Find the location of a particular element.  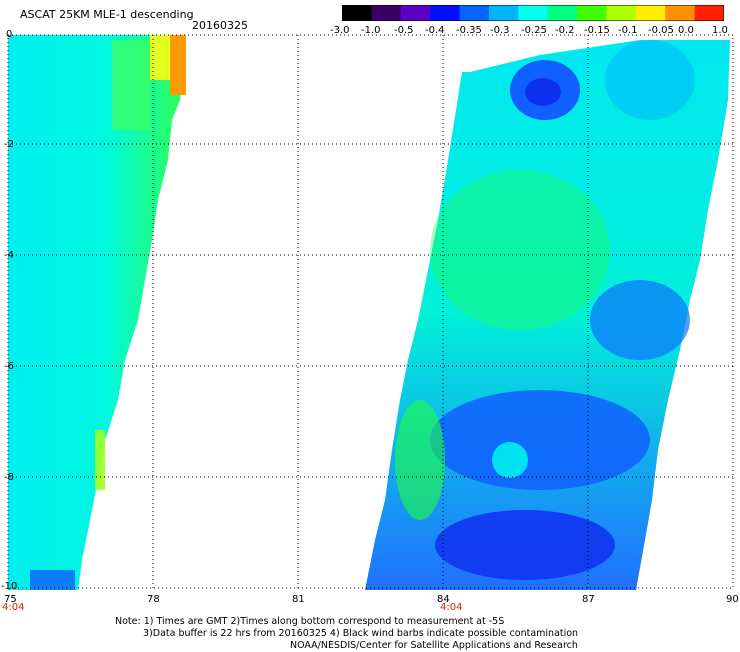

y-tick-label: -10 is located at coordinates (9, 586).